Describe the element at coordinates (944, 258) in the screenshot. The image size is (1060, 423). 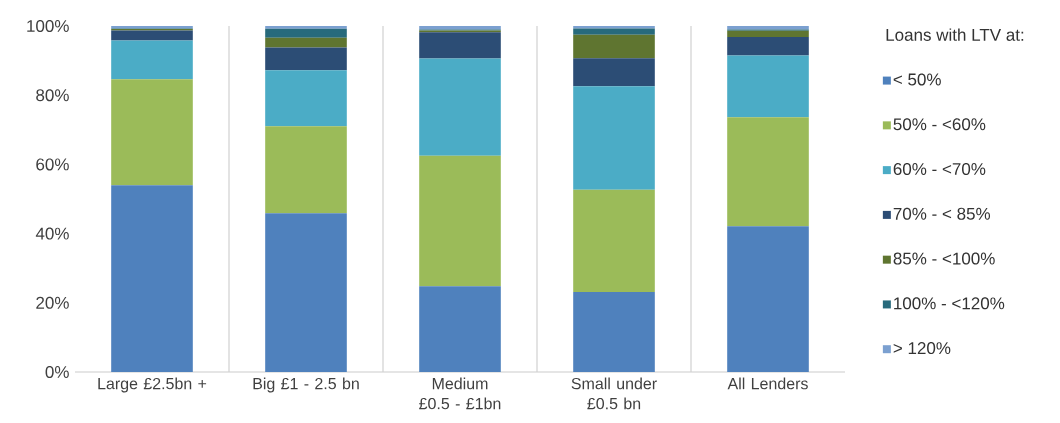
I see `legend-label: 85% - <100%` at that location.